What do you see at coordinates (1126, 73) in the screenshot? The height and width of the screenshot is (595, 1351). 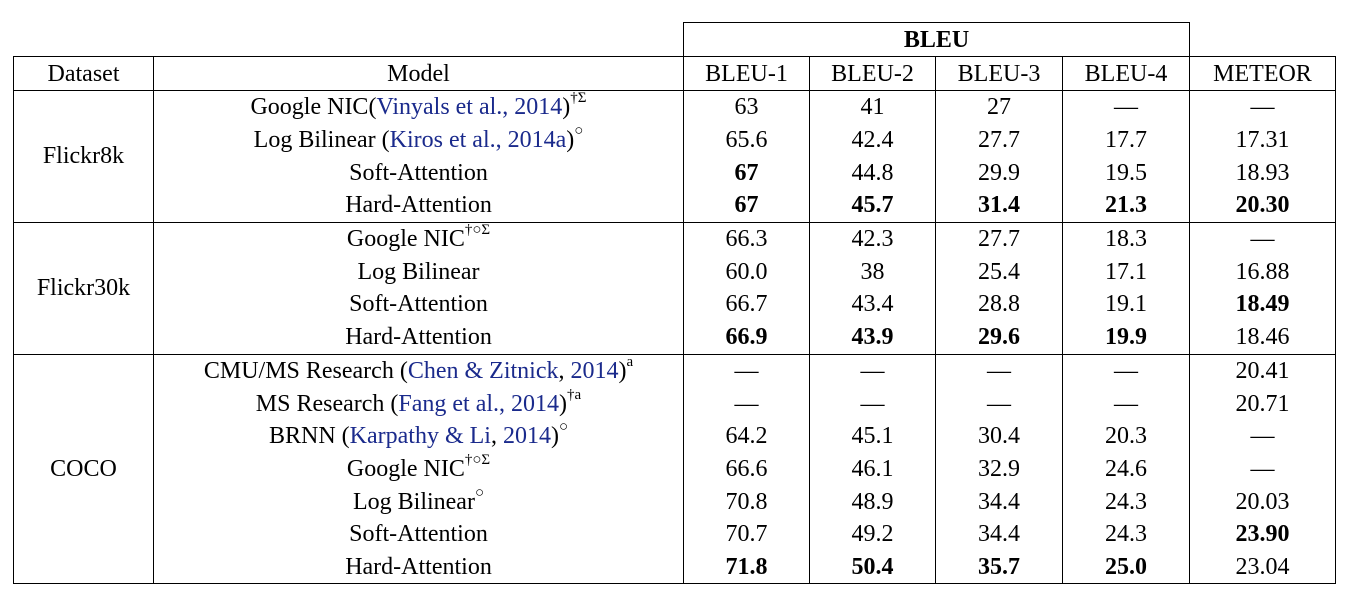 I see `bleu4-header: BLEU-4` at bounding box center [1126, 73].